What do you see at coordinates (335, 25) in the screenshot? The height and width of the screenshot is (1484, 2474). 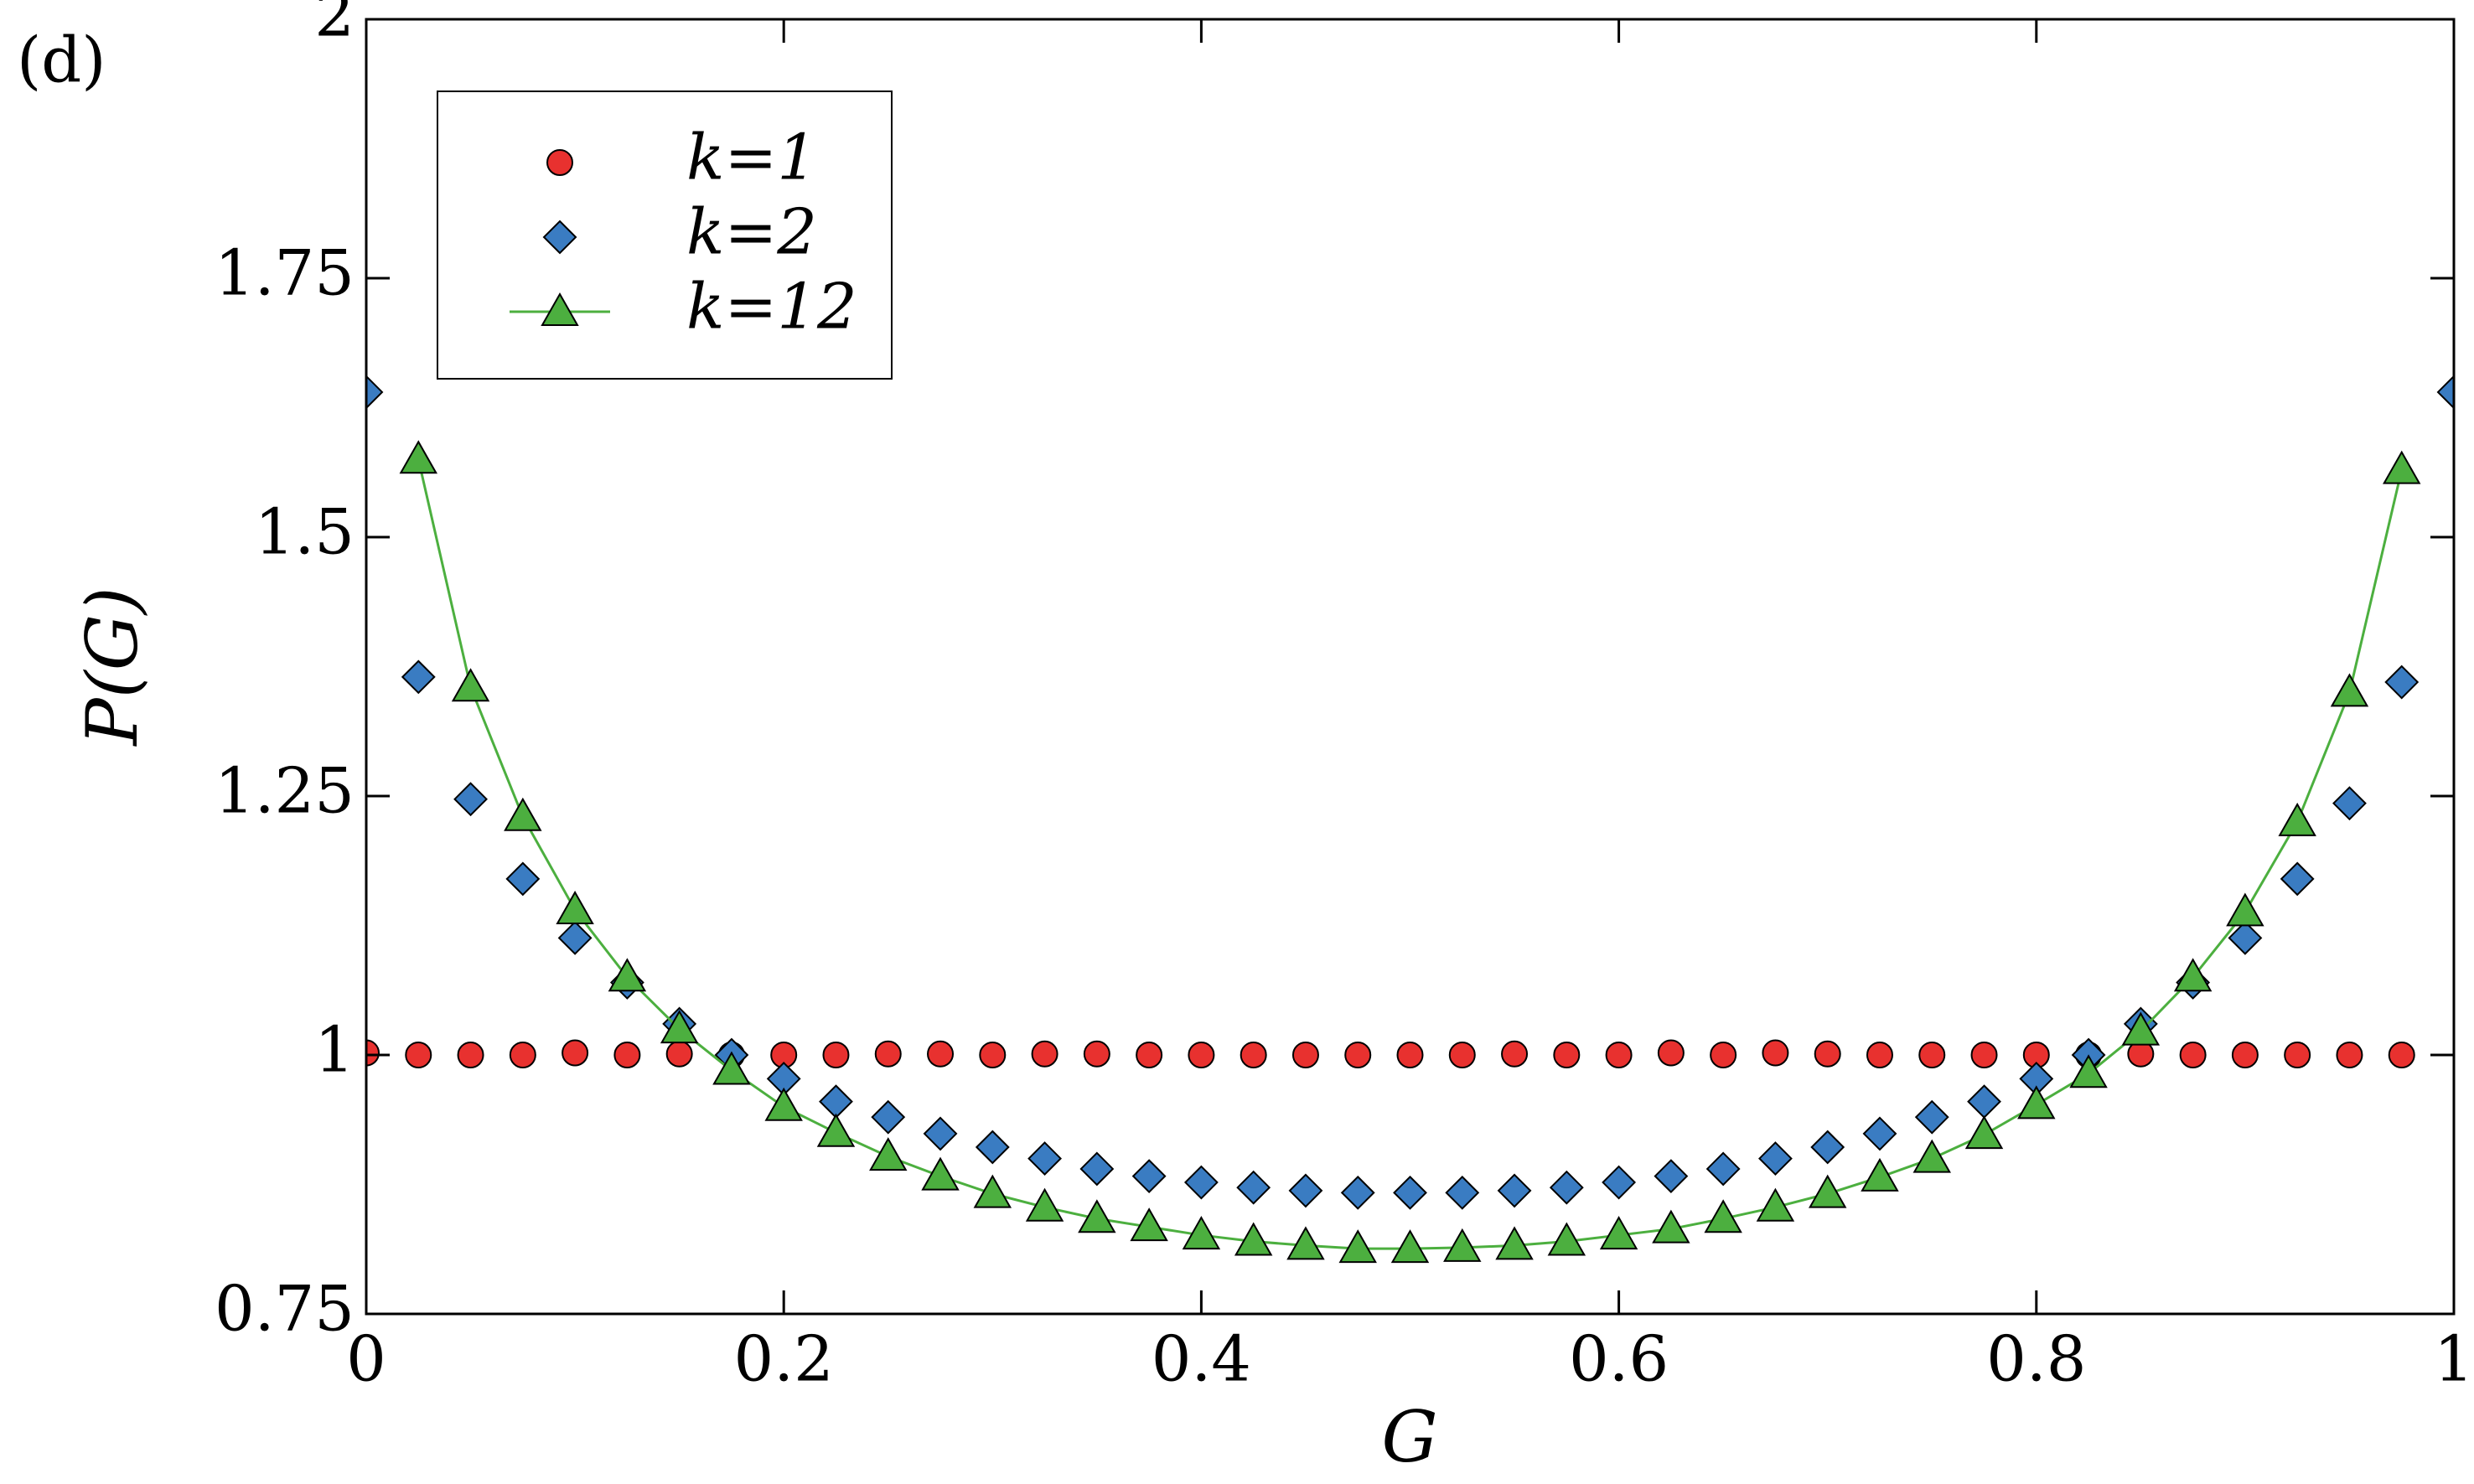 I see `y-tick-label: 2` at bounding box center [335, 25].